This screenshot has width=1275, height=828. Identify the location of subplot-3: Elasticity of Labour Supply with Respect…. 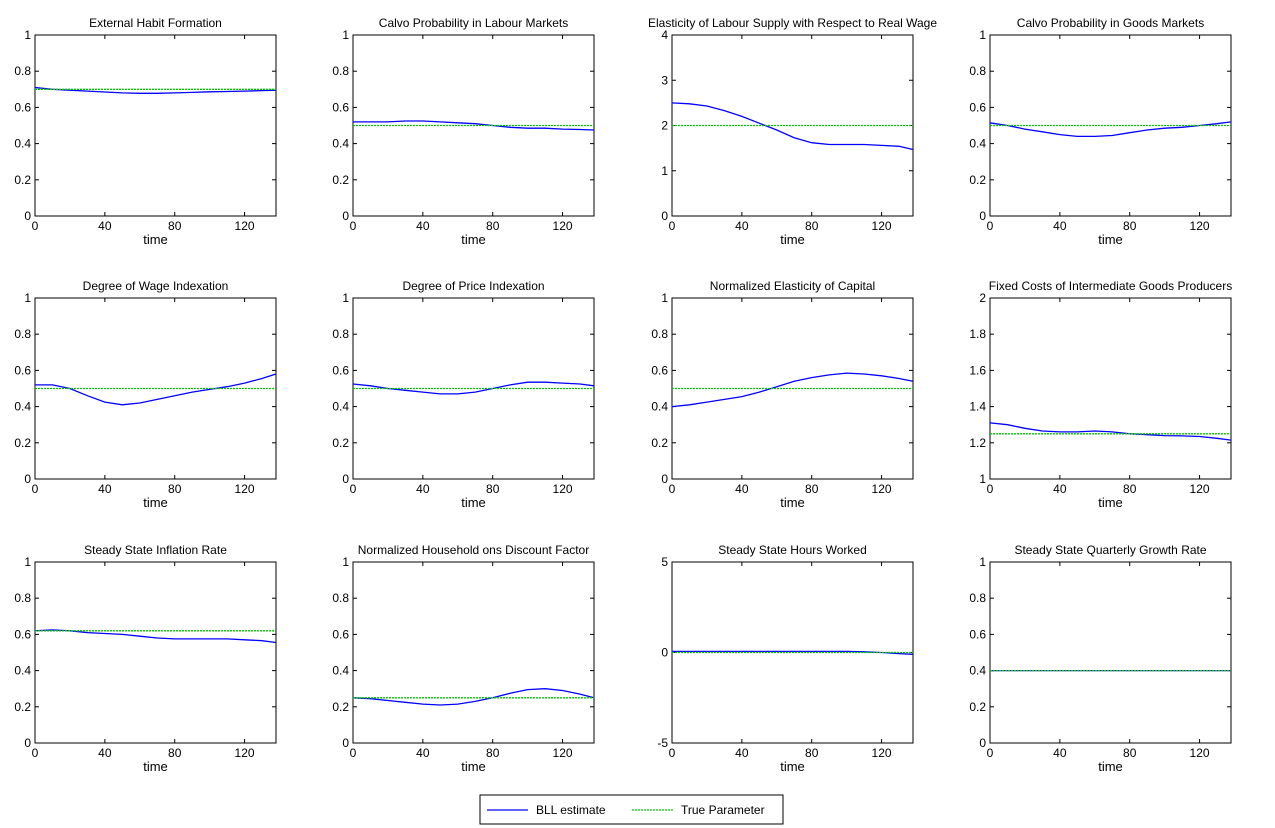
(792, 131).